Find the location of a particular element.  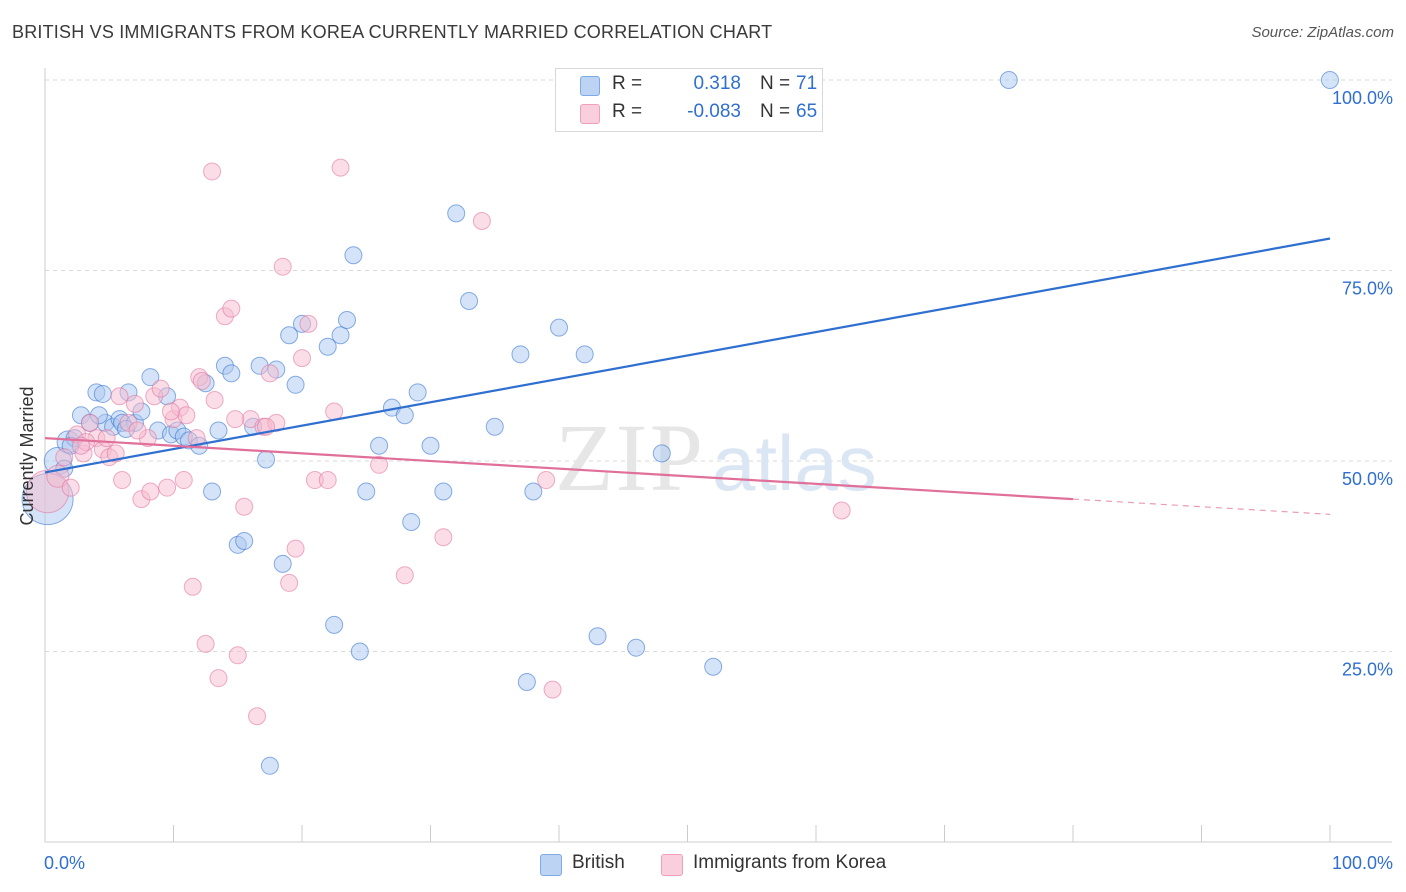

legend-n-value: 71 is located at coordinates (807, 83).